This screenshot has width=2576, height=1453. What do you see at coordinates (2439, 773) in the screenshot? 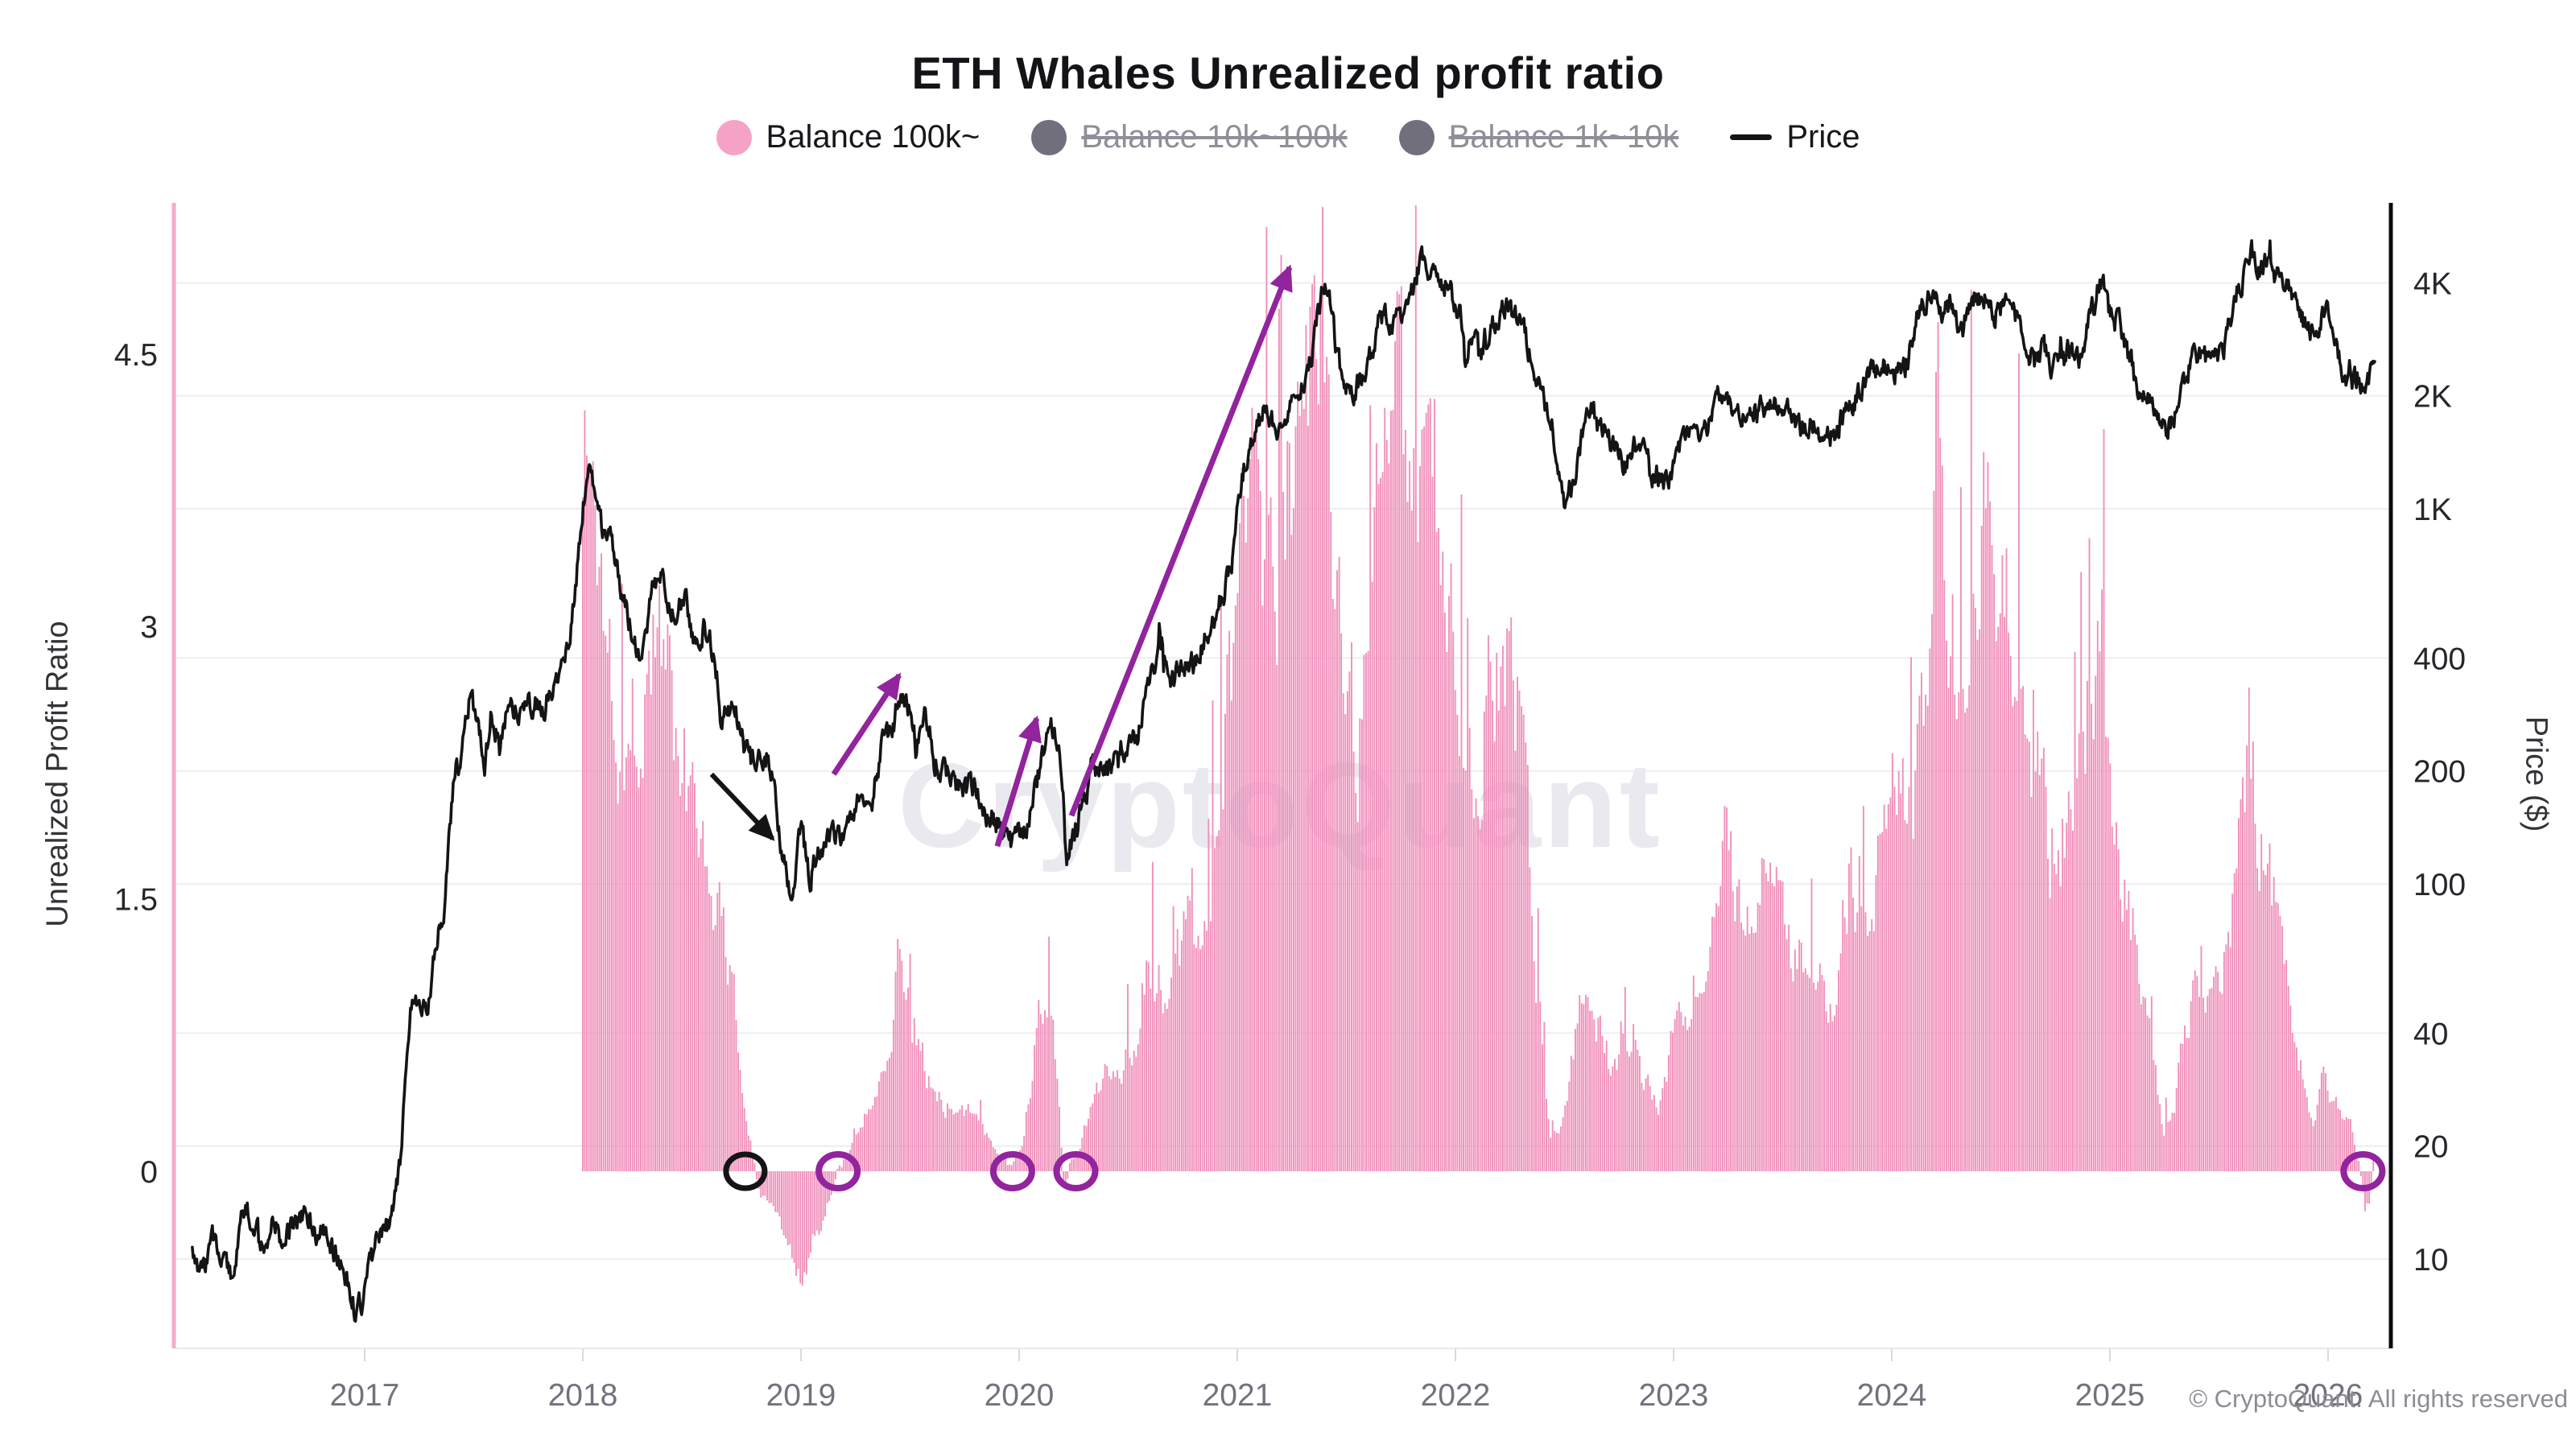
I see `right-axis-tick-label: 200` at bounding box center [2439, 773].